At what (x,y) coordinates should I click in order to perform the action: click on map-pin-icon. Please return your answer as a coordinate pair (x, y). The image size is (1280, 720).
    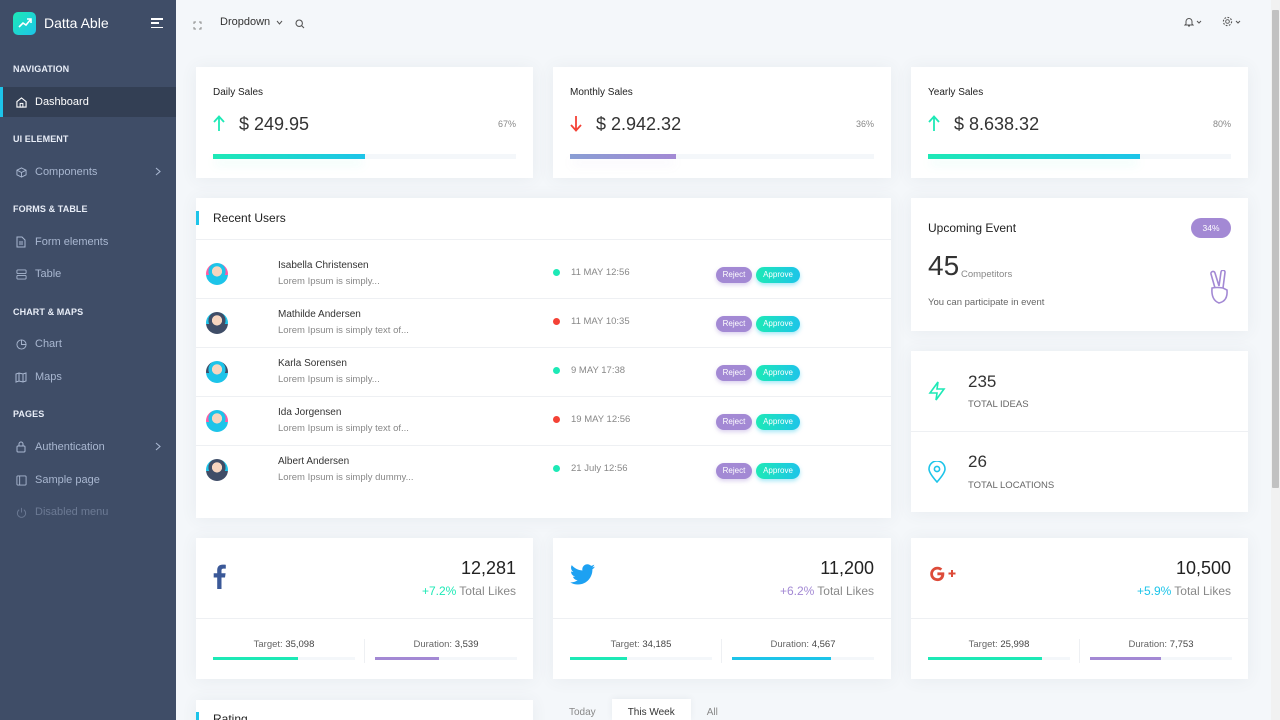
    Looking at the image, I should click on (937, 473).